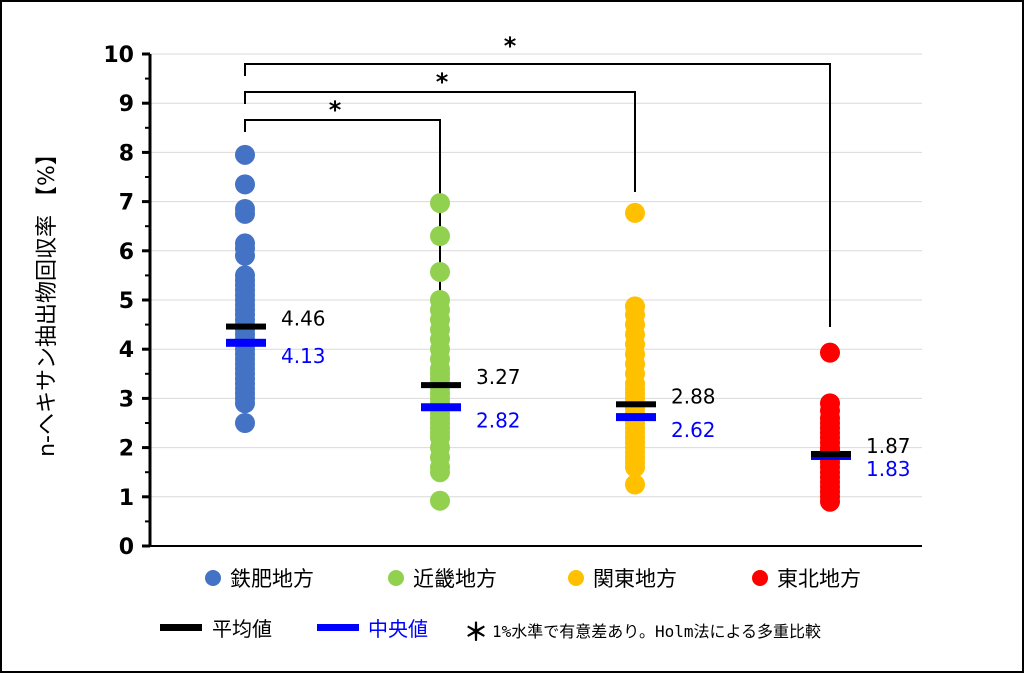 Image resolution: width=1024 pixels, height=673 pixels. What do you see at coordinates (303, 319) in the screenshot?
I see `mean-value-label: 4.46` at bounding box center [303, 319].